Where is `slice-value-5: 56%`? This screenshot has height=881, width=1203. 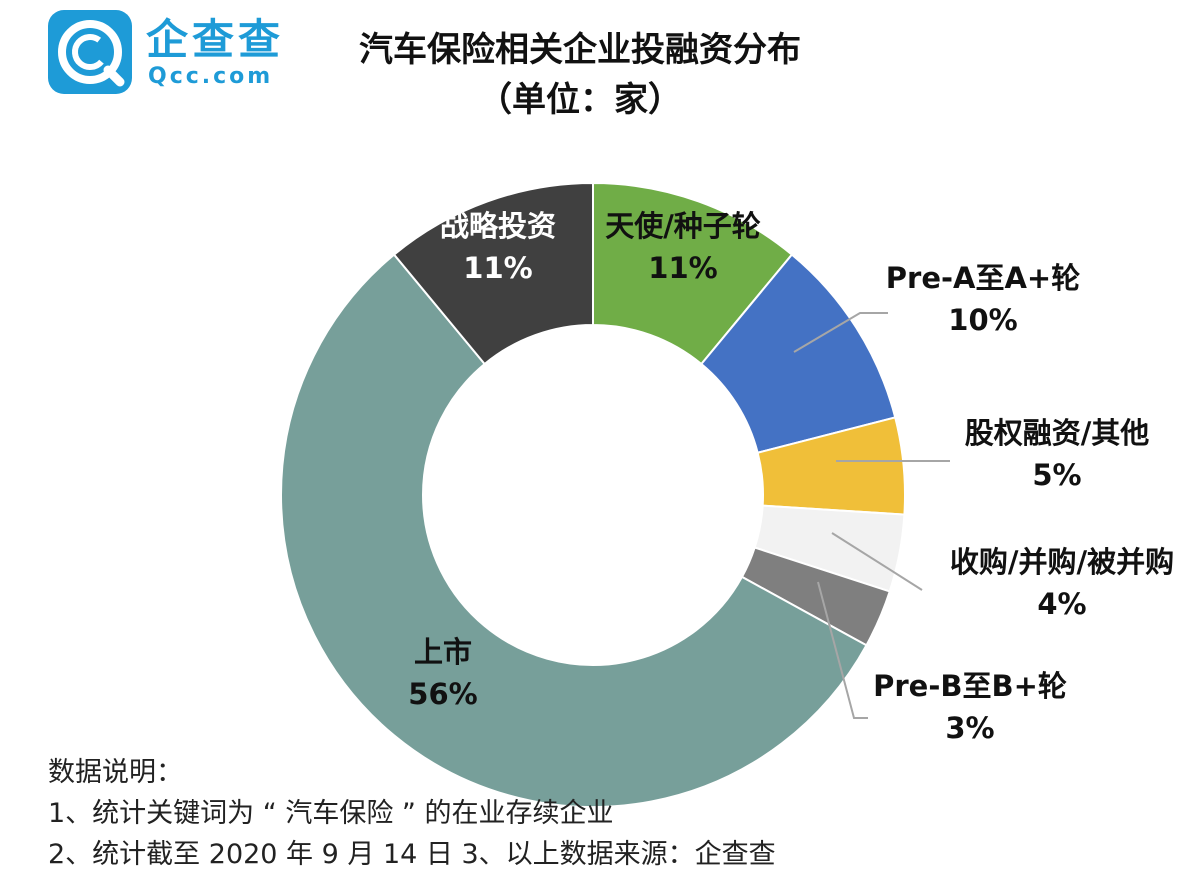 slice-value-5: 56% is located at coordinates (442, 694).